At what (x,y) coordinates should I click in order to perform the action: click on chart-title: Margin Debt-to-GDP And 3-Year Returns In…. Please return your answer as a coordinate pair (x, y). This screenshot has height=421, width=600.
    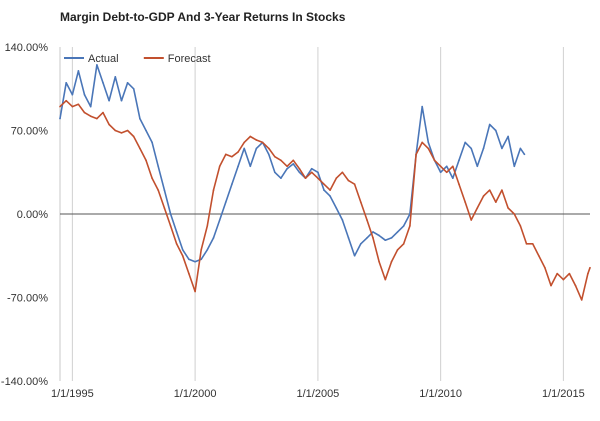
    Looking at the image, I should click on (203, 17).